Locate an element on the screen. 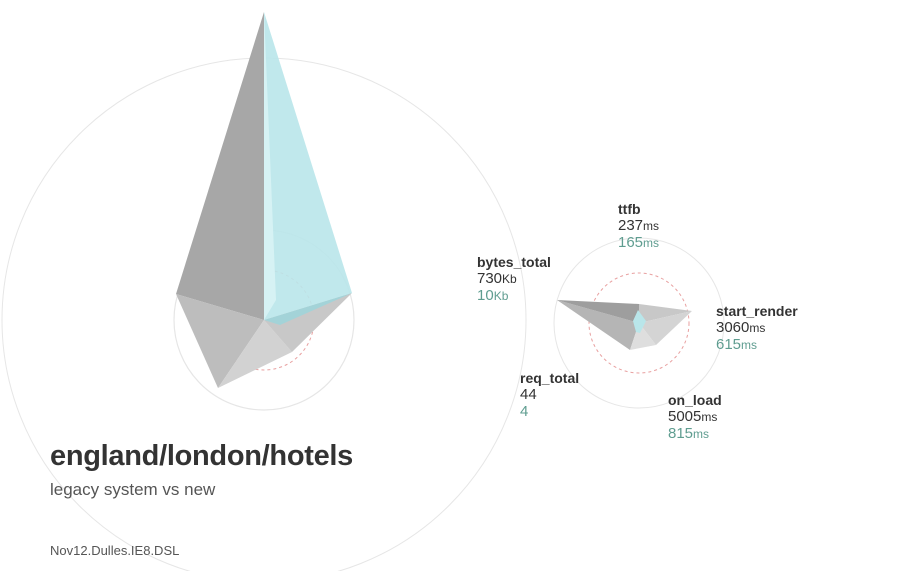 Image resolution: width=900 pixels, height=571 pixels. small-radar-chart is located at coordinates (624, 325).